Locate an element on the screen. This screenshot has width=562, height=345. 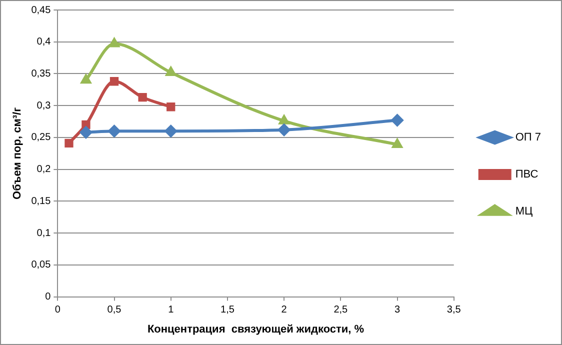
x-tick-label: 0,5 is located at coordinates (114, 310).